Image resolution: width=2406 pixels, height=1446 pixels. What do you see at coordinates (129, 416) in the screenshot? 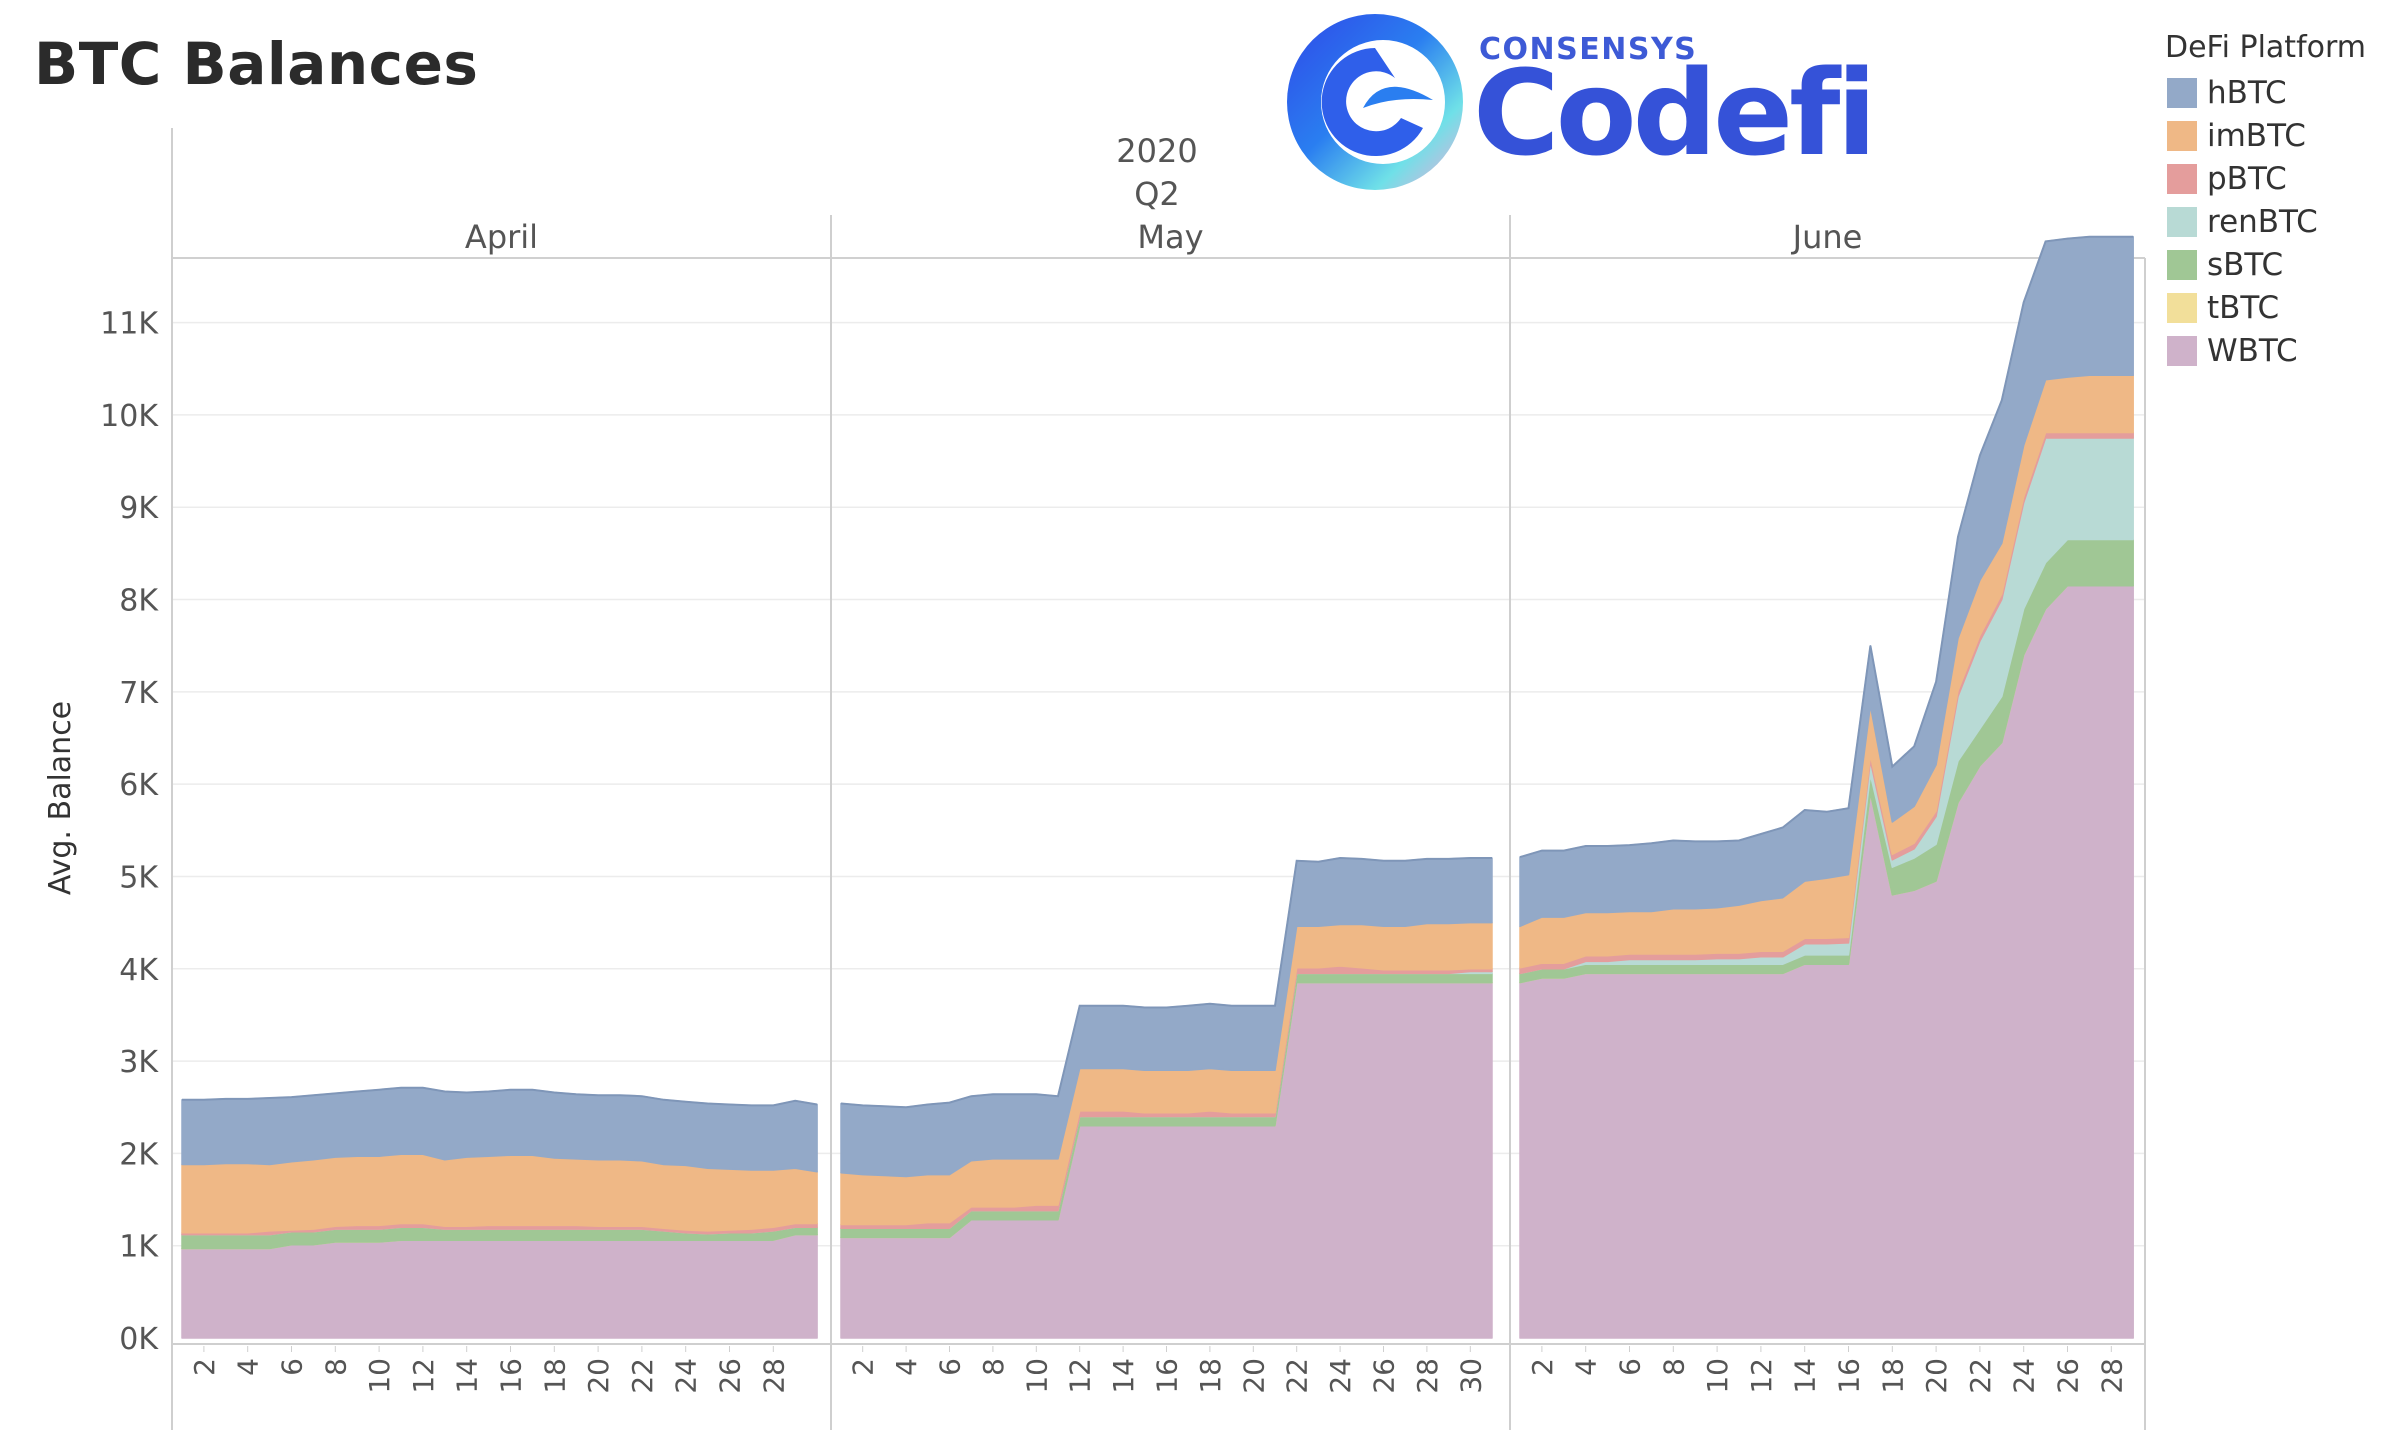
I see `y-tick-label: 10K` at bounding box center [129, 416].